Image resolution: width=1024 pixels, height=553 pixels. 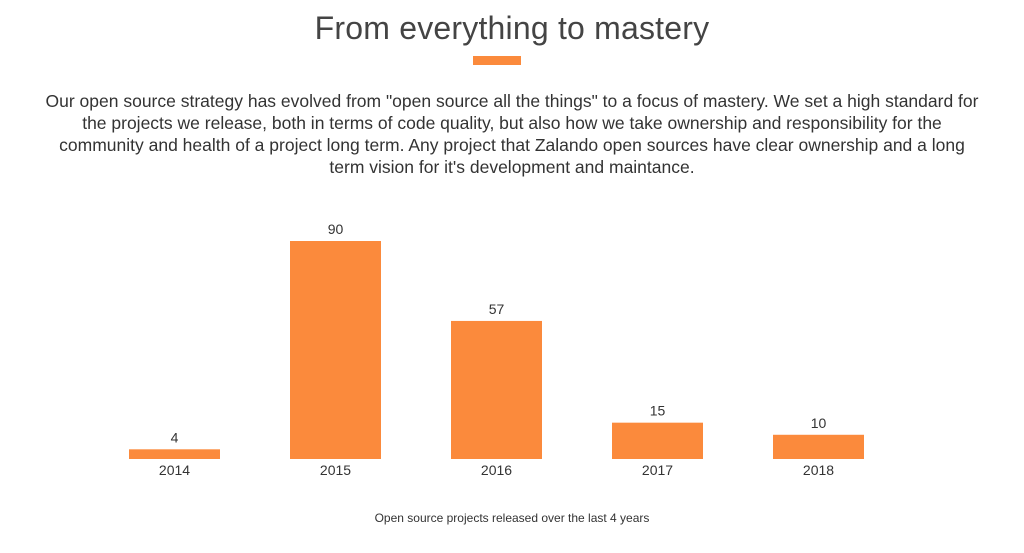 What do you see at coordinates (497, 309) in the screenshot?
I see `data-label-2016: 57` at bounding box center [497, 309].